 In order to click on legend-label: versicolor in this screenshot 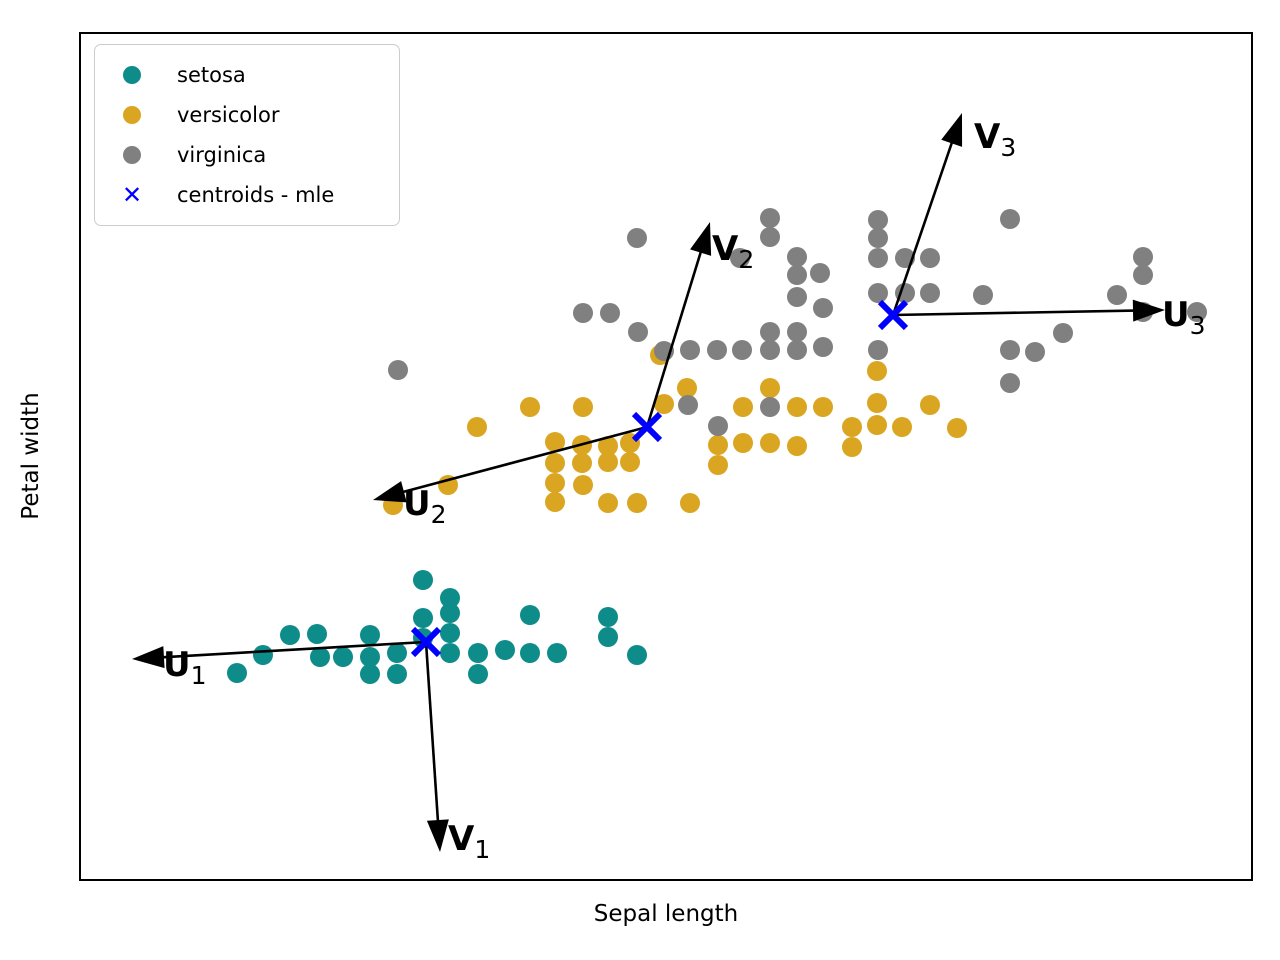, I will do `click(228, 115)`.